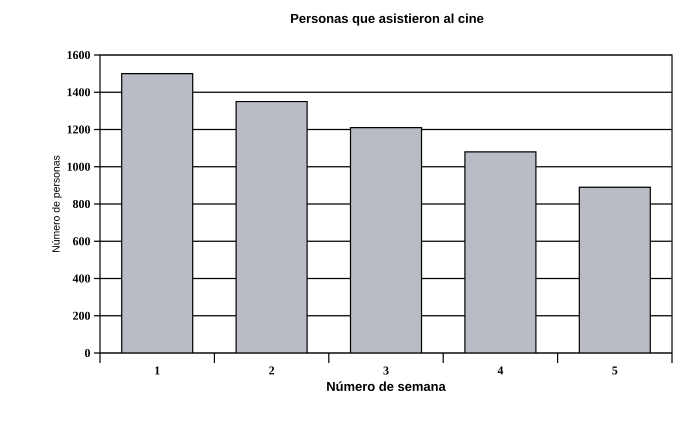 This screenshot has width=677, height=424. Describe the element at coordinates (81, 204) in the screenshot. I see `y-tick-label: 800` at that location.